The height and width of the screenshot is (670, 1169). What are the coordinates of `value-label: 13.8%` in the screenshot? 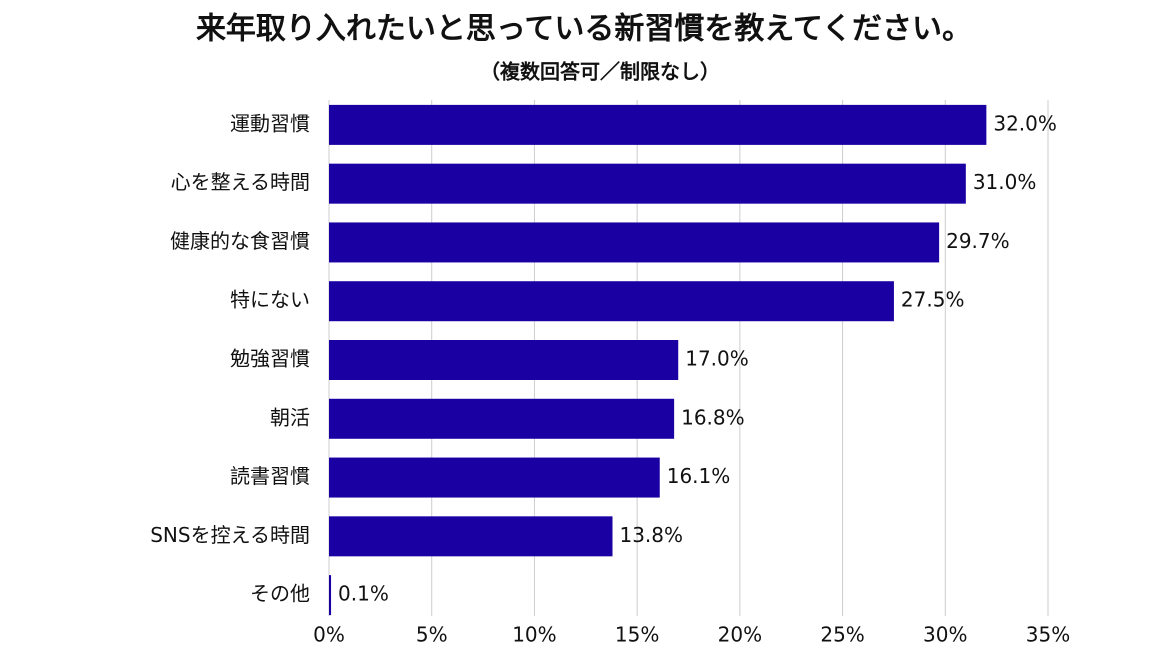 It's located at (651, 535).